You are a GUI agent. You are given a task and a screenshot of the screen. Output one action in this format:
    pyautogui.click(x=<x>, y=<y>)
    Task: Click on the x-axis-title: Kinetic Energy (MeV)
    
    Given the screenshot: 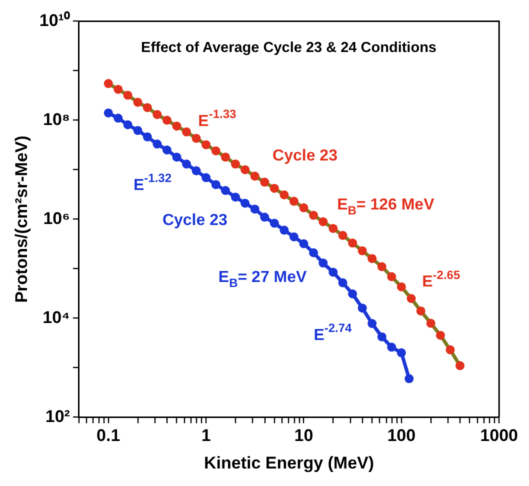 What is the action you would take?
    pyautogui.click(x=289, y=462)
    